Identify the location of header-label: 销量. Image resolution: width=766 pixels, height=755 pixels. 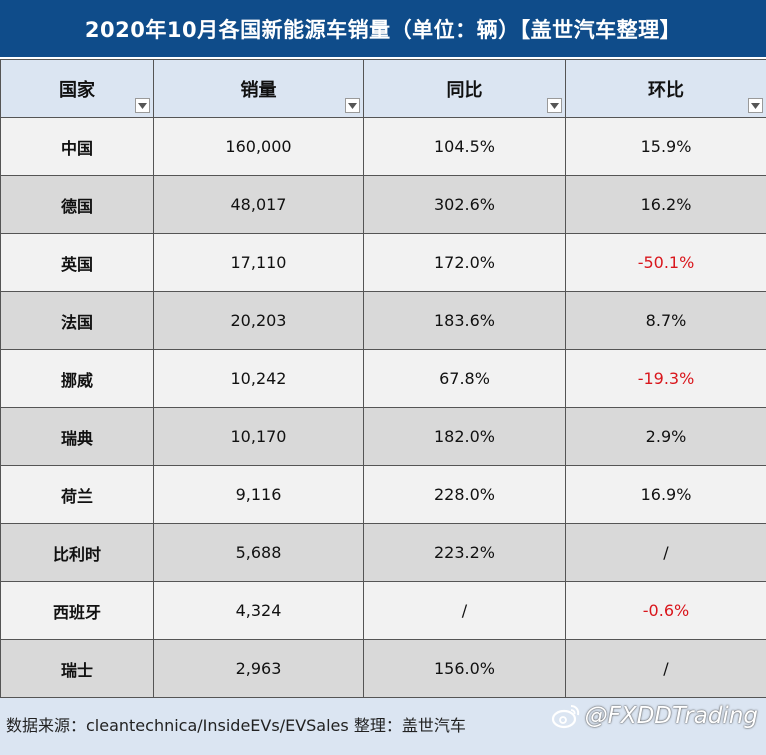
(258, 90).